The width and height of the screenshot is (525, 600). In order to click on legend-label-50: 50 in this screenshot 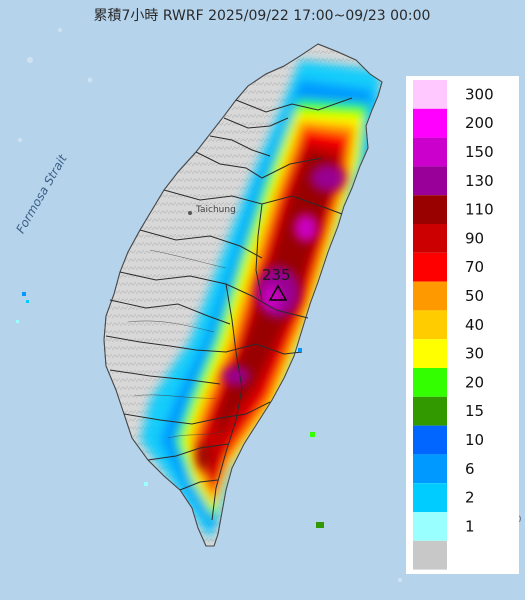, I will do `click(474, 296)`.